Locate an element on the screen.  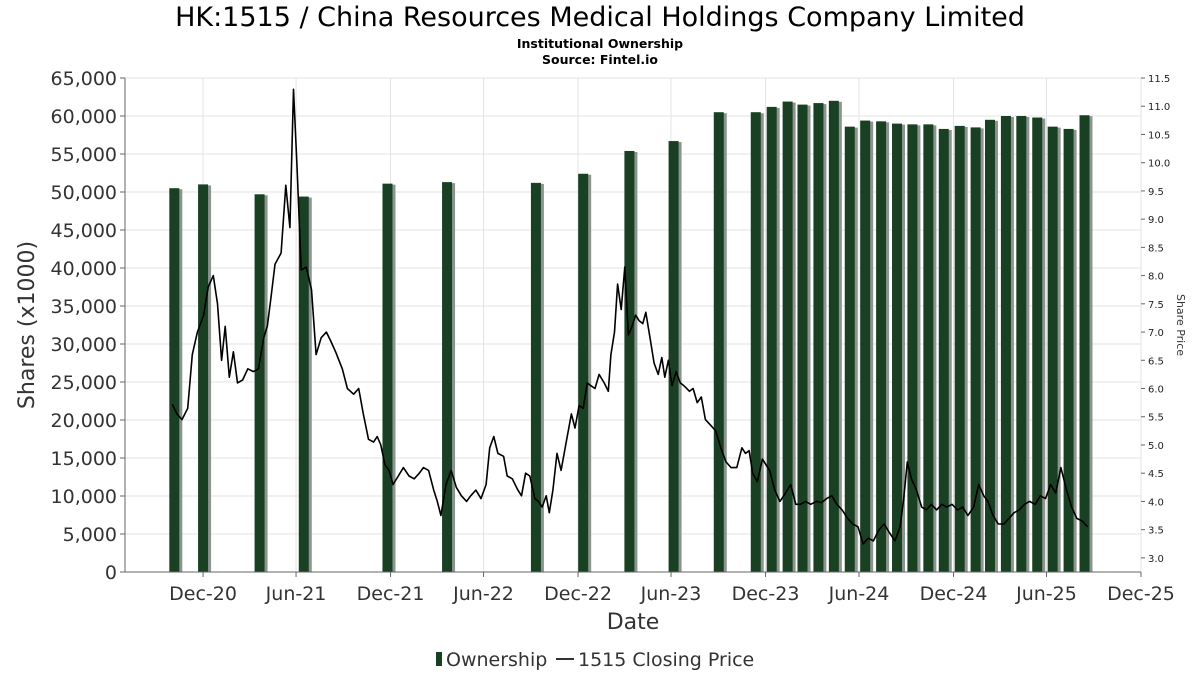
x-tick-label: Jun-23 is located at coordinates (671, 594).